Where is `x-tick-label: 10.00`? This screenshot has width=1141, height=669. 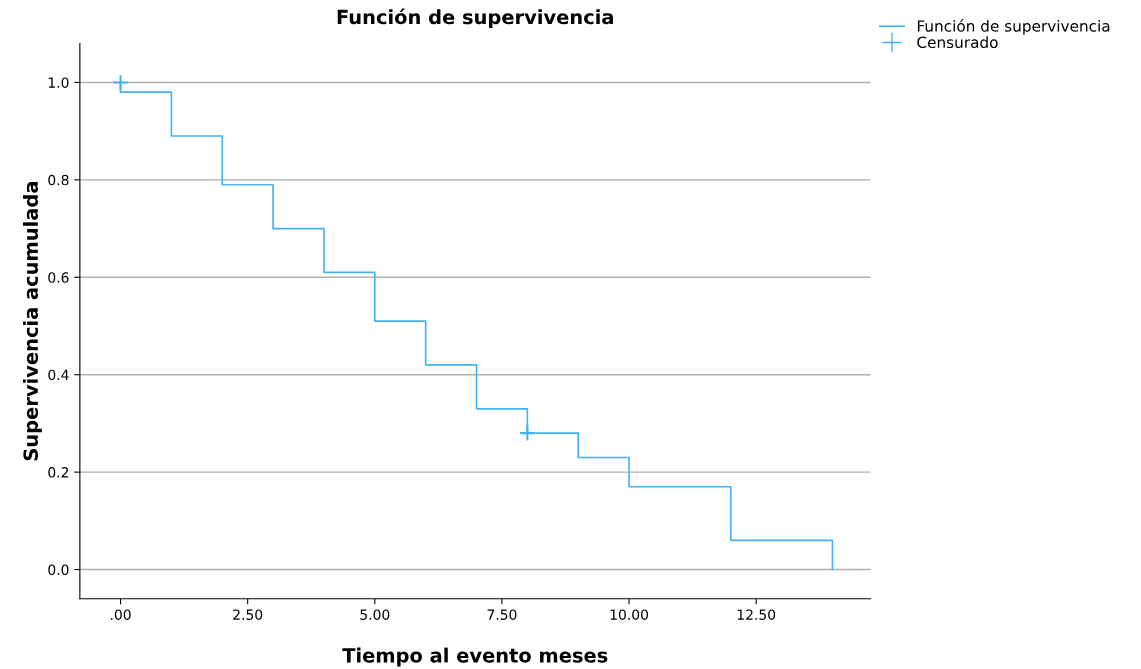 x-tick-label: 10.00 is located at coordinates (629, 614).